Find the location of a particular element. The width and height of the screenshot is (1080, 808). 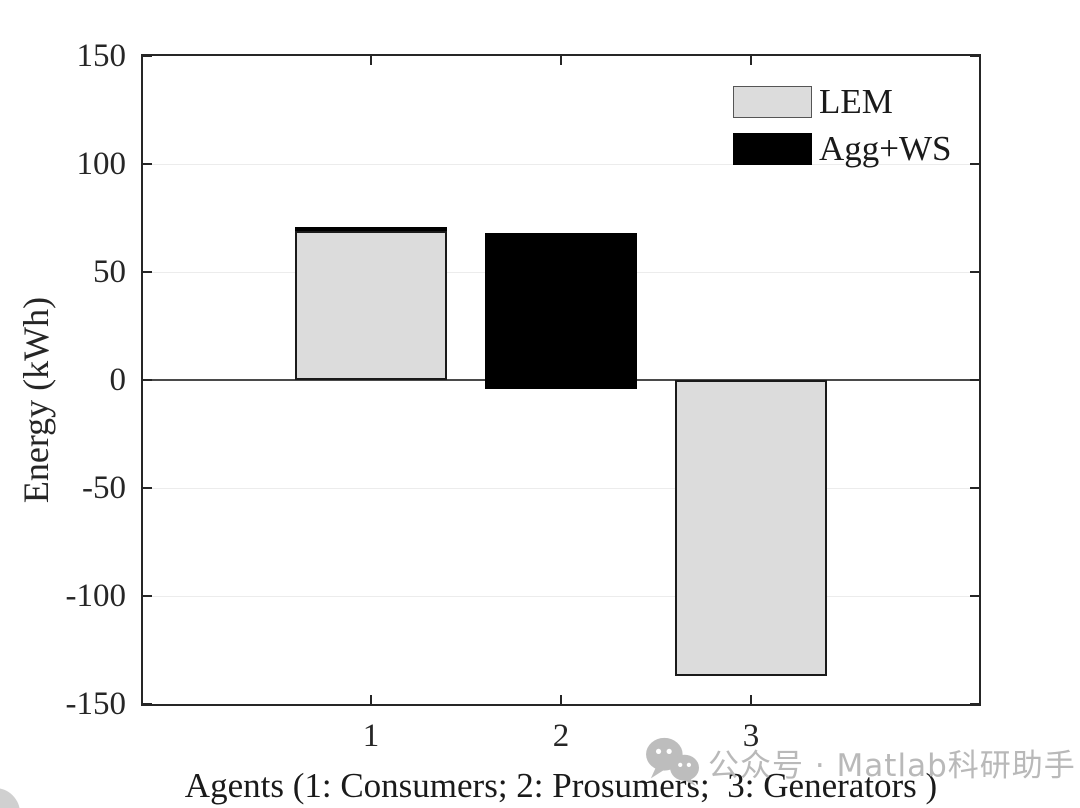

y-tick-label: -100 is located at coordinates (96, 596).